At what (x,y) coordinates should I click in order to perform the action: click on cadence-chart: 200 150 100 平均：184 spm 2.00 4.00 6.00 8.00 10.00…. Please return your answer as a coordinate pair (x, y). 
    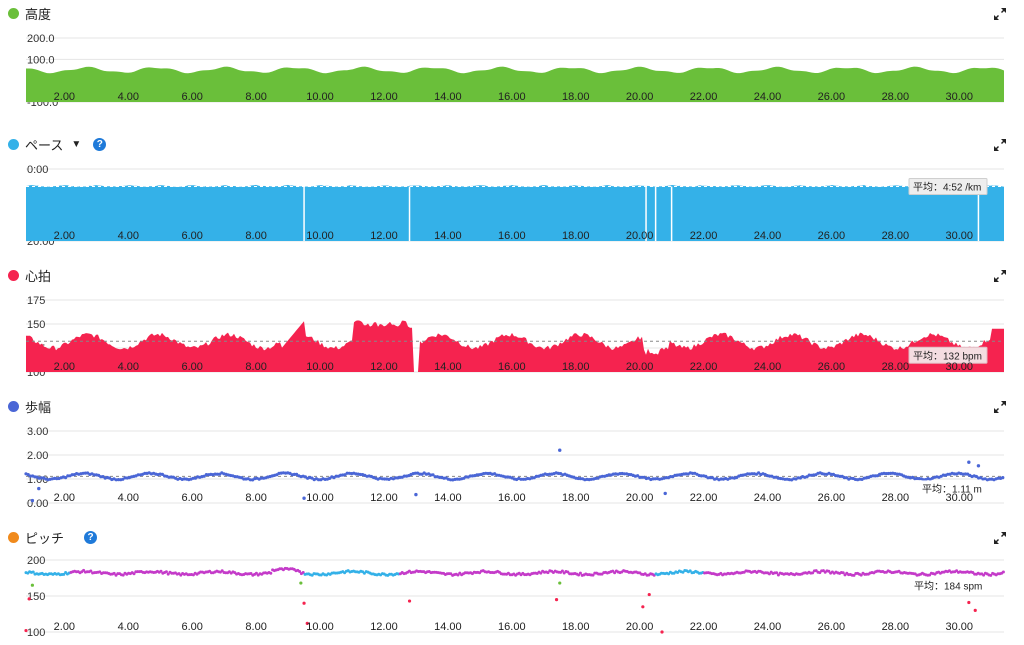
    Looking at the image, I should click on (514, 597).